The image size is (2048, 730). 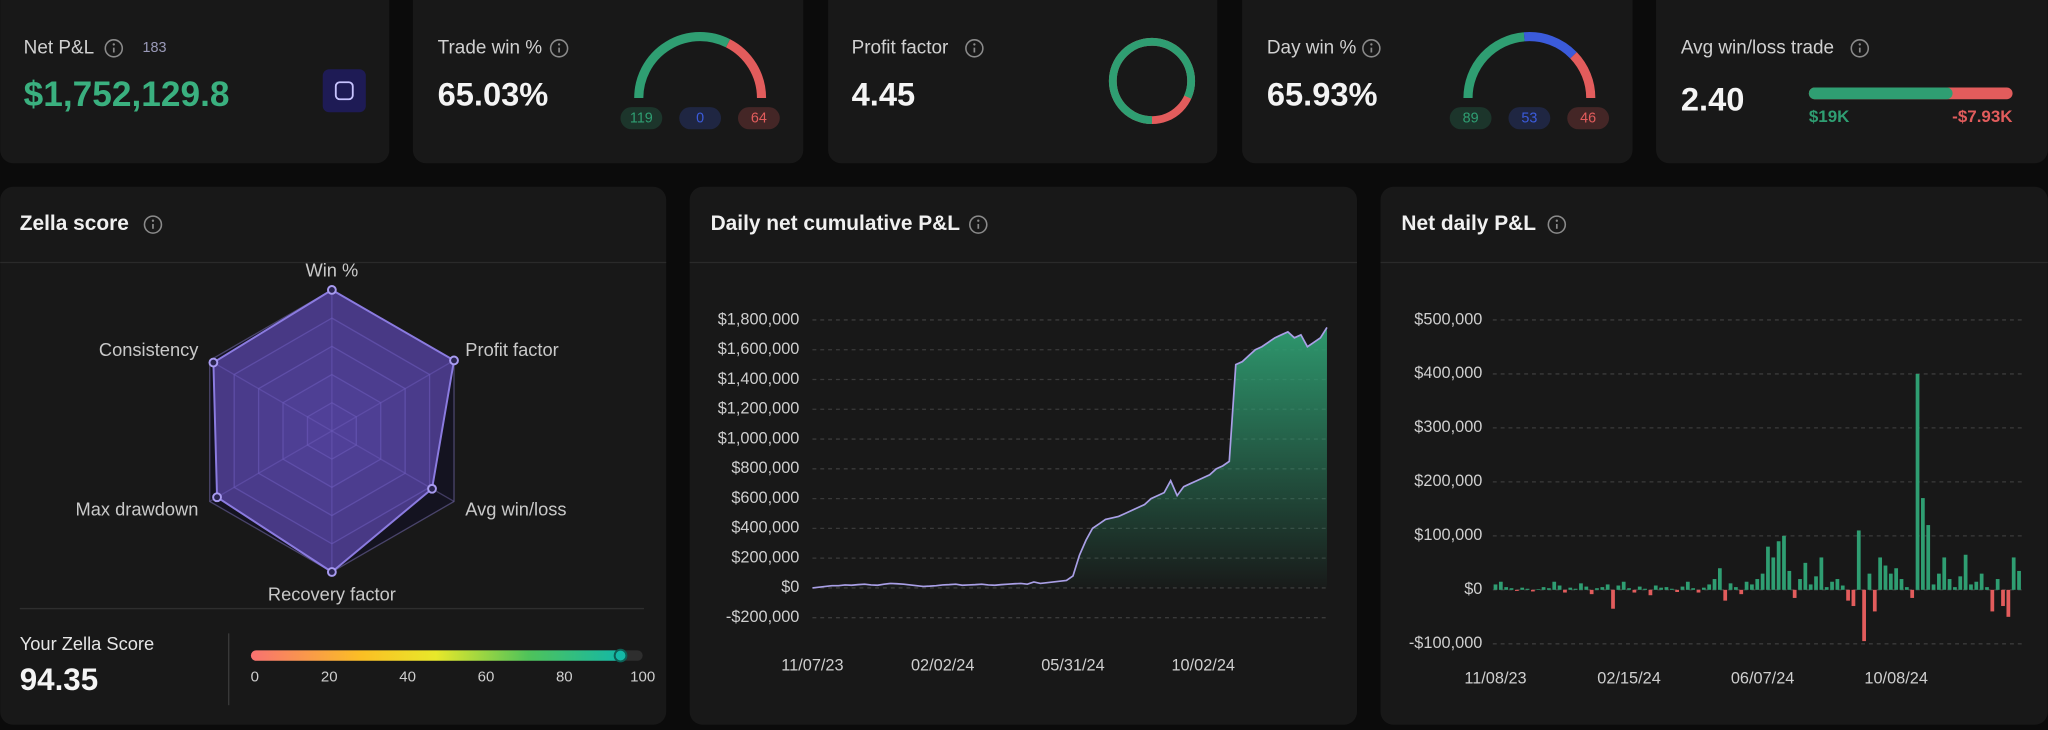 What do you see at coordinates (1448, 319) in the screenshot?
I see `y-tick-label: $500,000` at bounding box center [1448, 319].